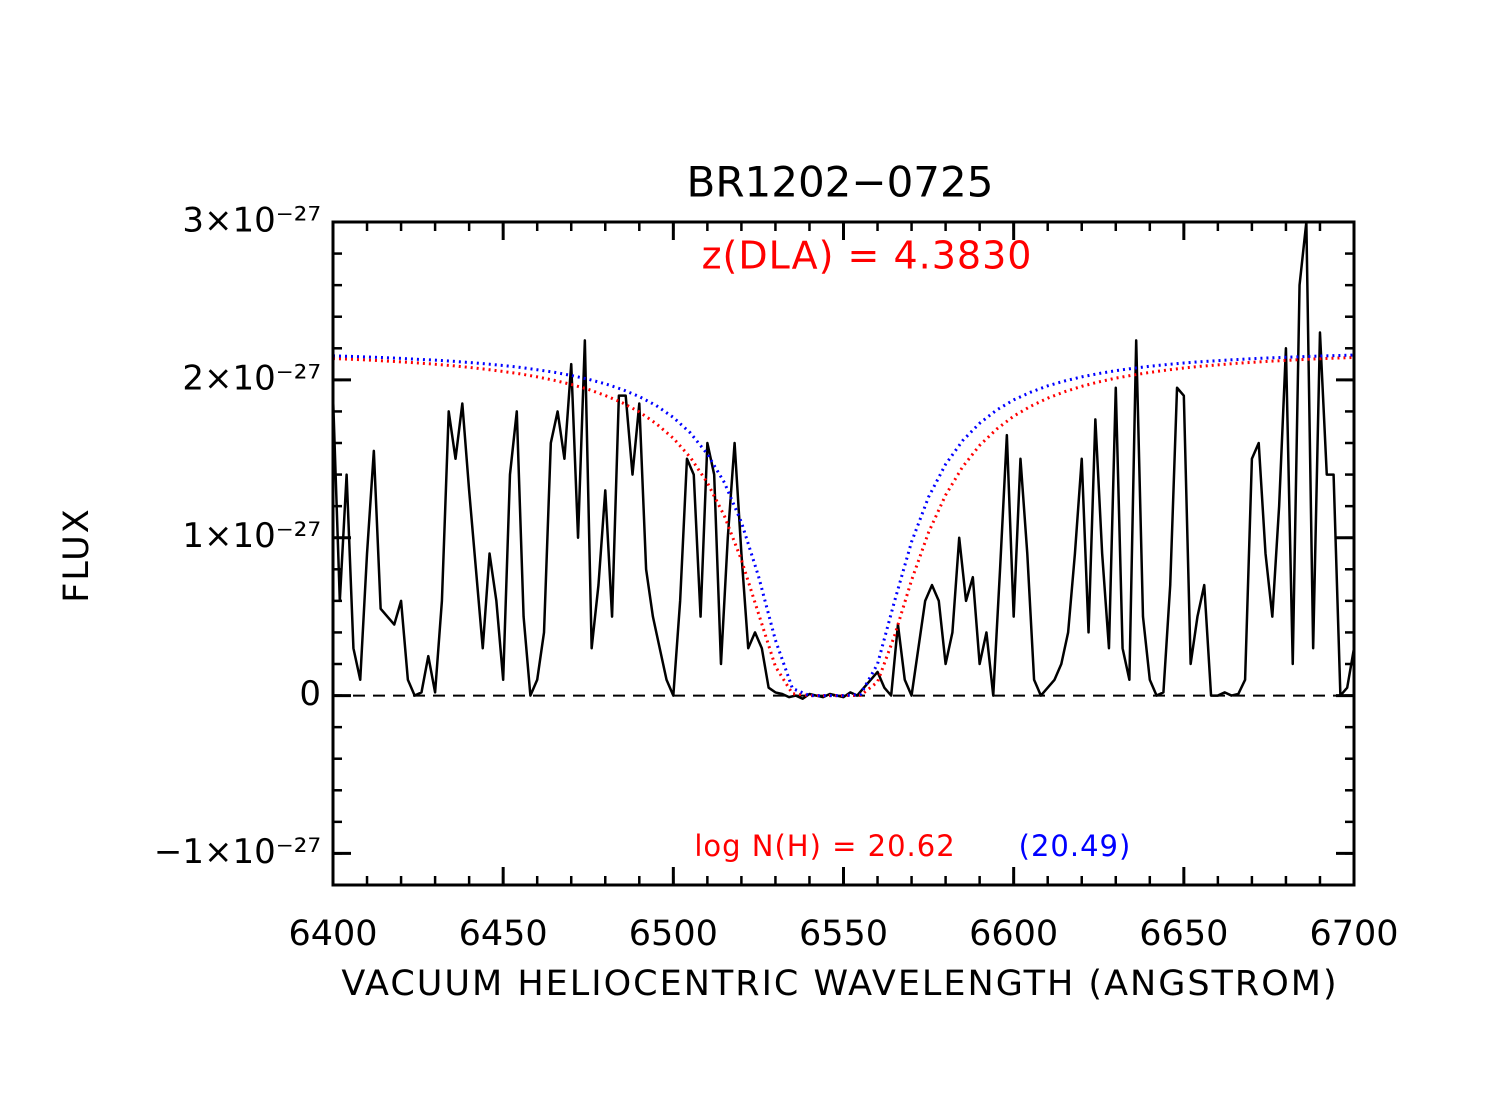 Image resolution: width=1503 pixels, height=1107 pixels. What do you see at coordinates (843, 934) in the screenshot?
I see `x-tick-label: 6550` at bounding box center [843, 934].